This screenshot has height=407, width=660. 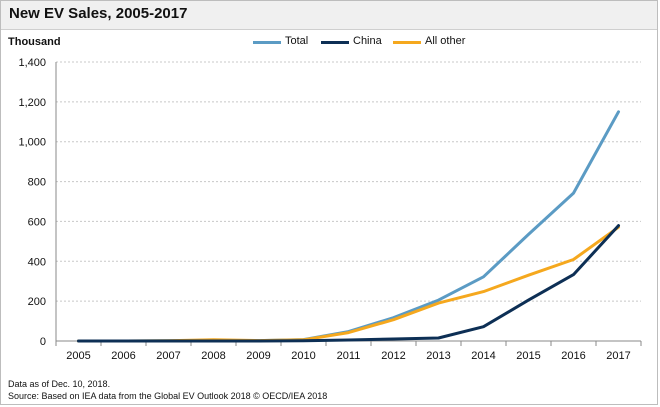 I want to click on y-tick-label: 1,000, so click(x=32, y=143).